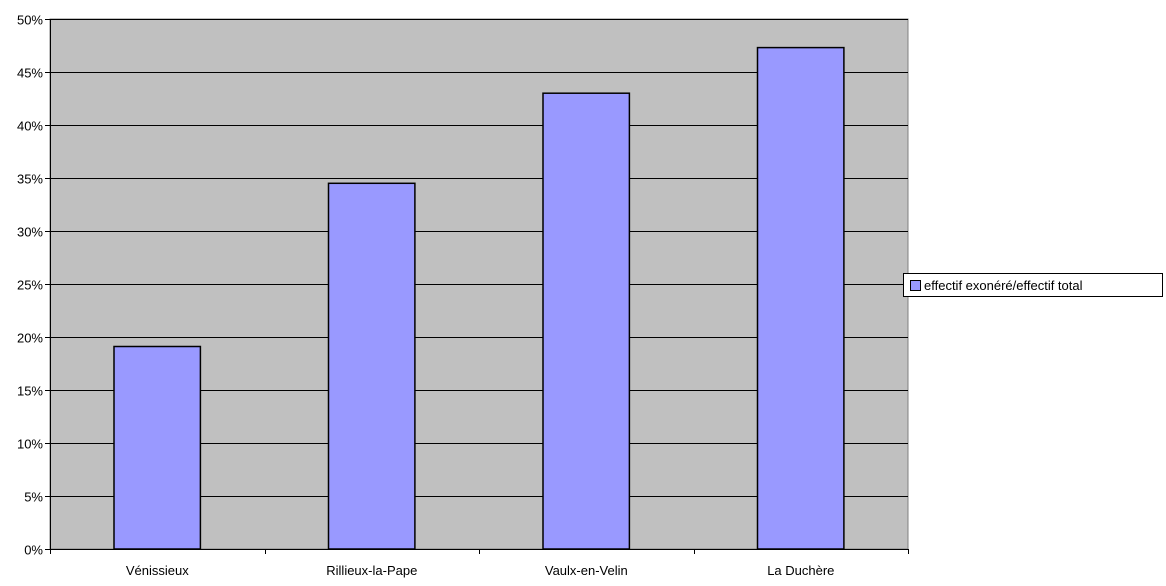  Describe the element at coordinates (1003, 285) in the screenshot. I see `legend-label: effectif exonéré/effectif total` at that location.